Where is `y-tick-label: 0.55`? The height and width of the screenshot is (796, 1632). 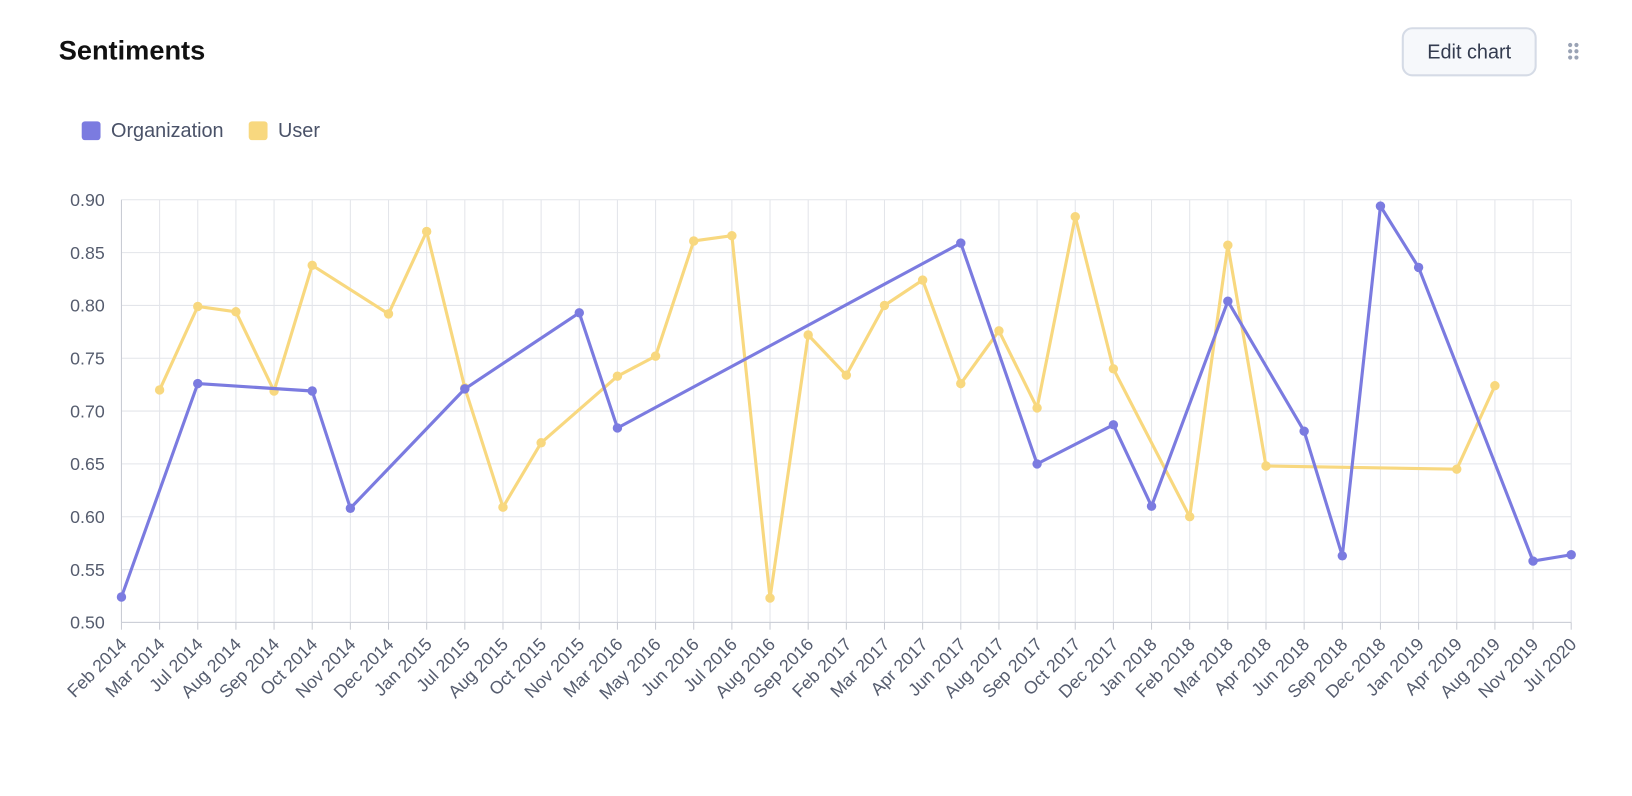 y-tick-label: 0.55 is located at coordinates (87, 570).